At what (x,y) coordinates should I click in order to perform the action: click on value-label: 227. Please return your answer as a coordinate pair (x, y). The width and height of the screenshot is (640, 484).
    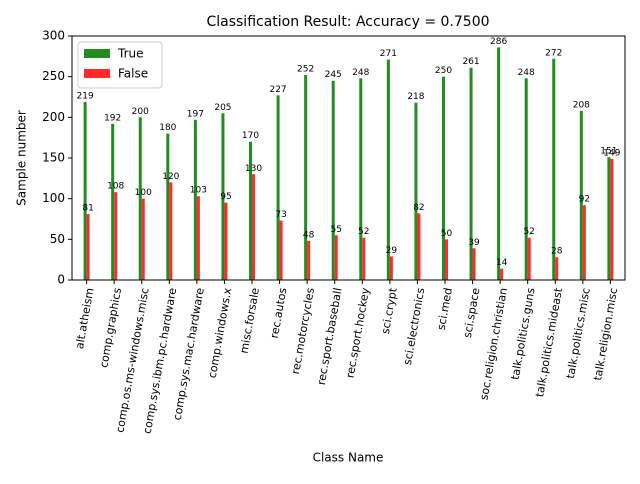
    Looking at the image, I should click on (277, 90).